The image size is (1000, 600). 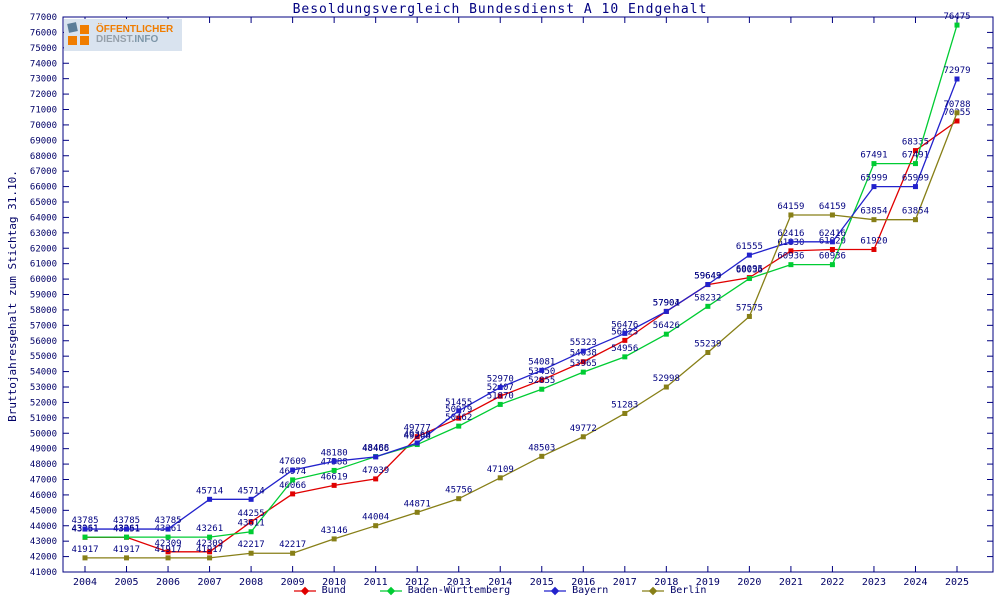 I want to click on svg-text: 58000, so click(x=43, y=311).